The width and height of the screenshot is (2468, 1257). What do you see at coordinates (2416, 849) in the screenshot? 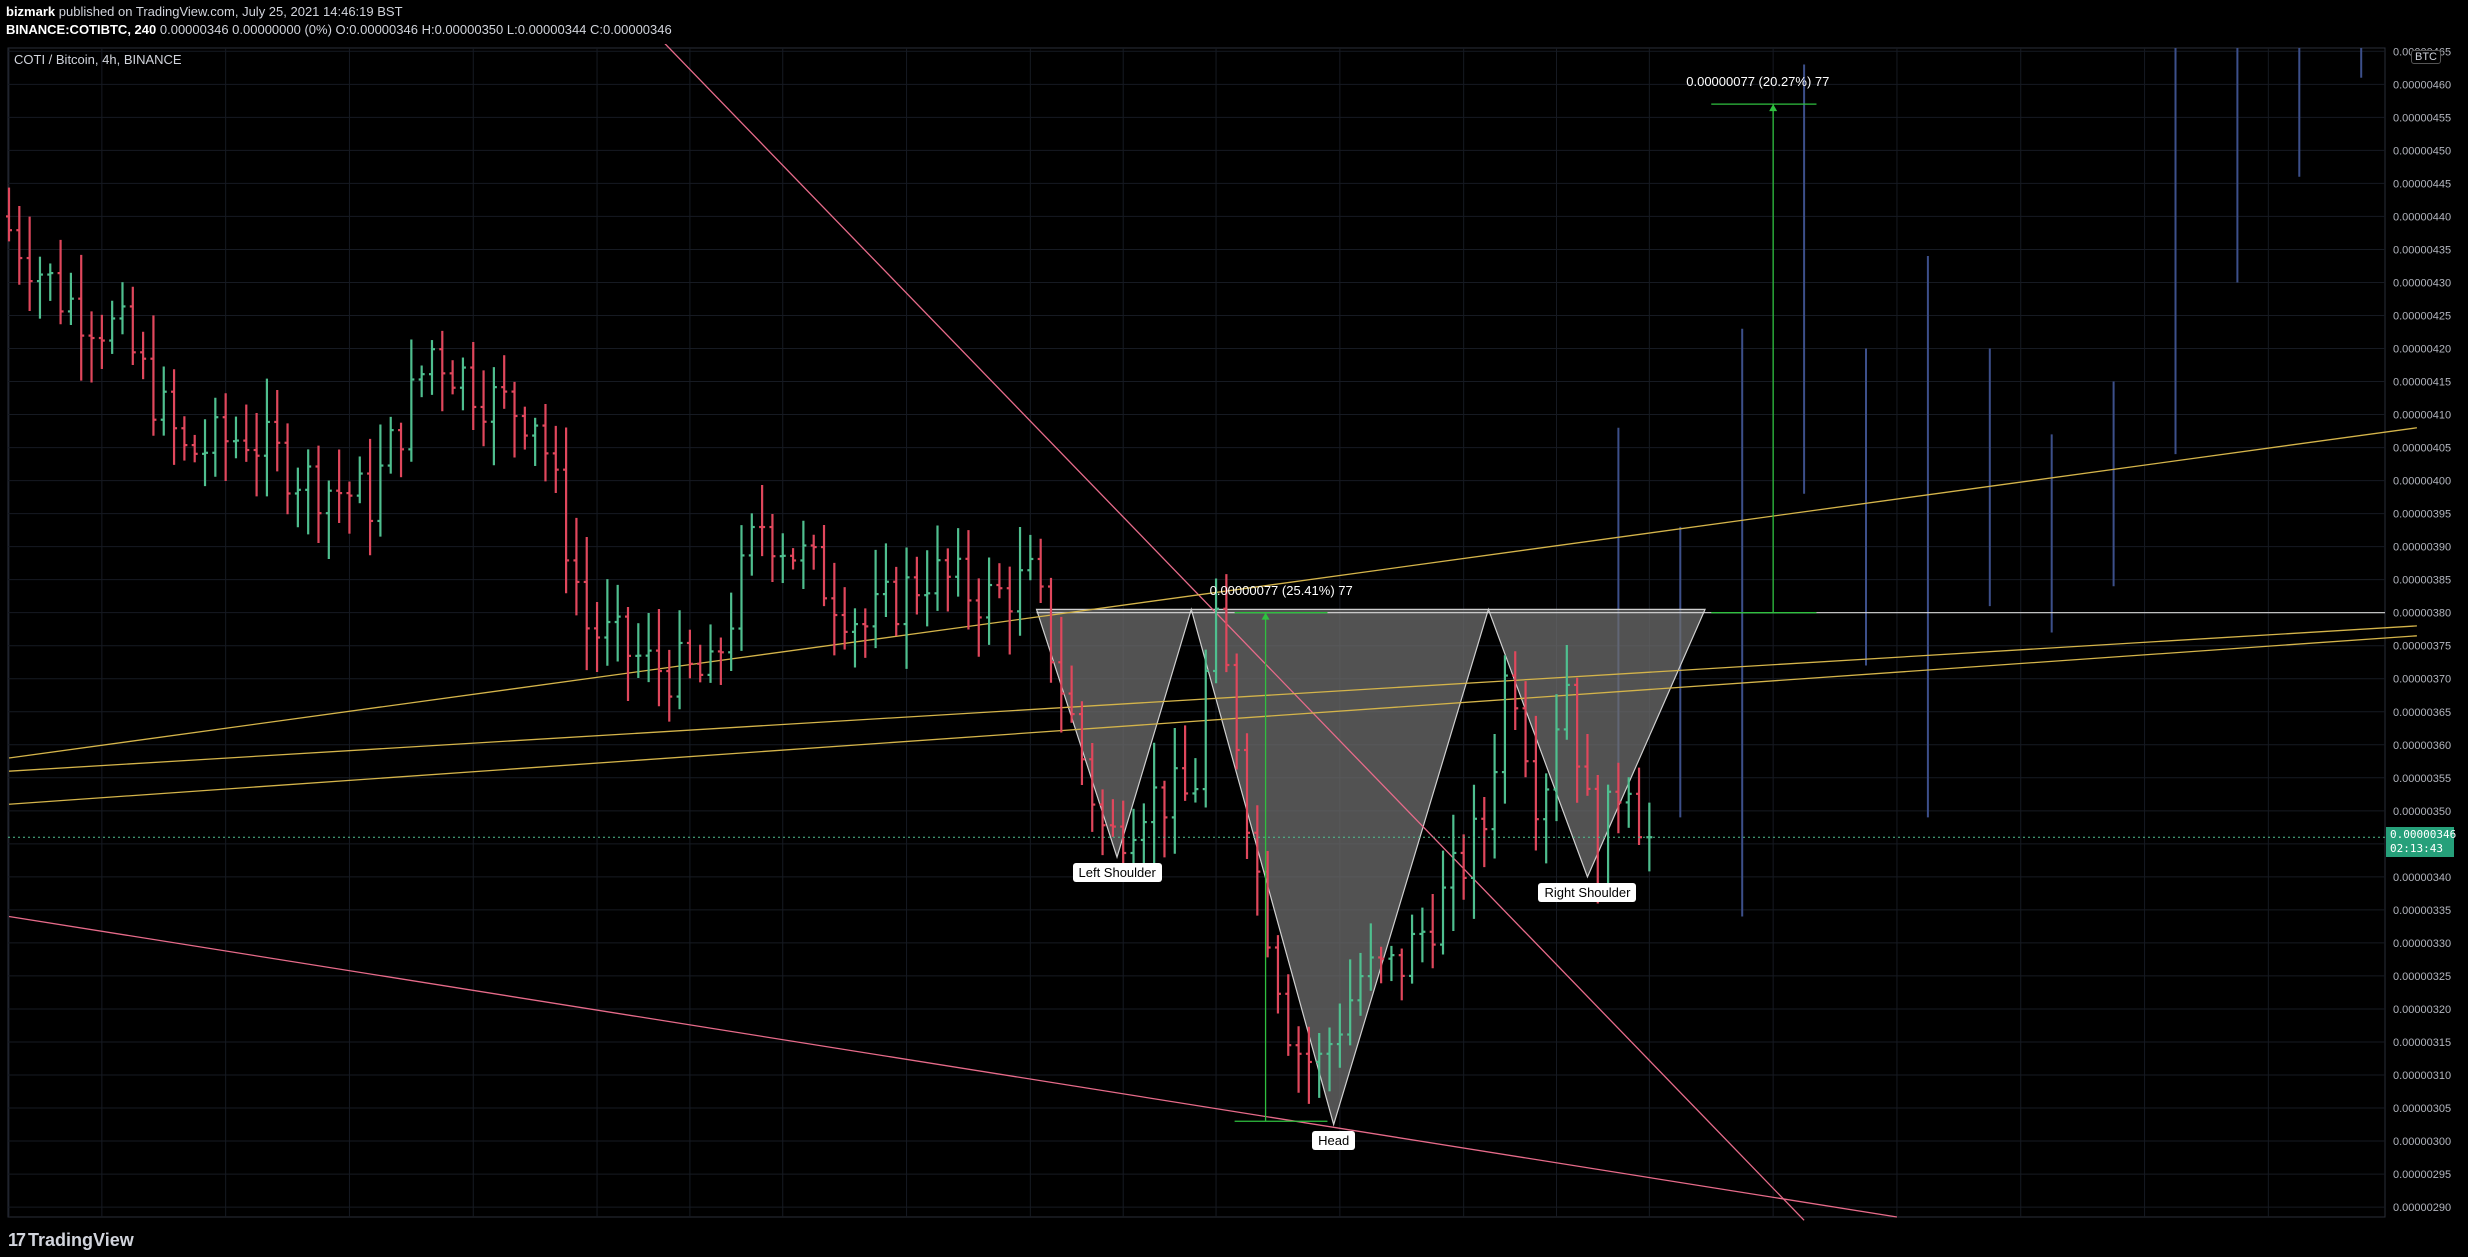
I see `bar-countdown: 02:13:43` at bounding box center [2416, 849].